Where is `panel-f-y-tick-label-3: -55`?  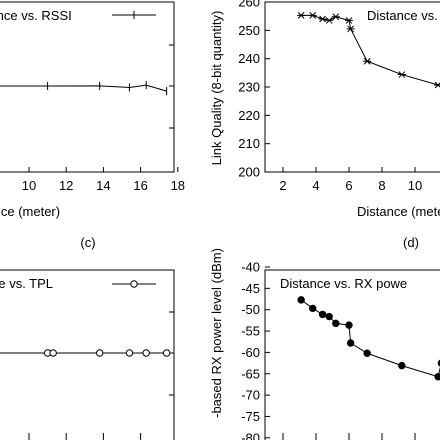 panel-f-y-tick-label-3: -55 is located at coordinates (250, 331).